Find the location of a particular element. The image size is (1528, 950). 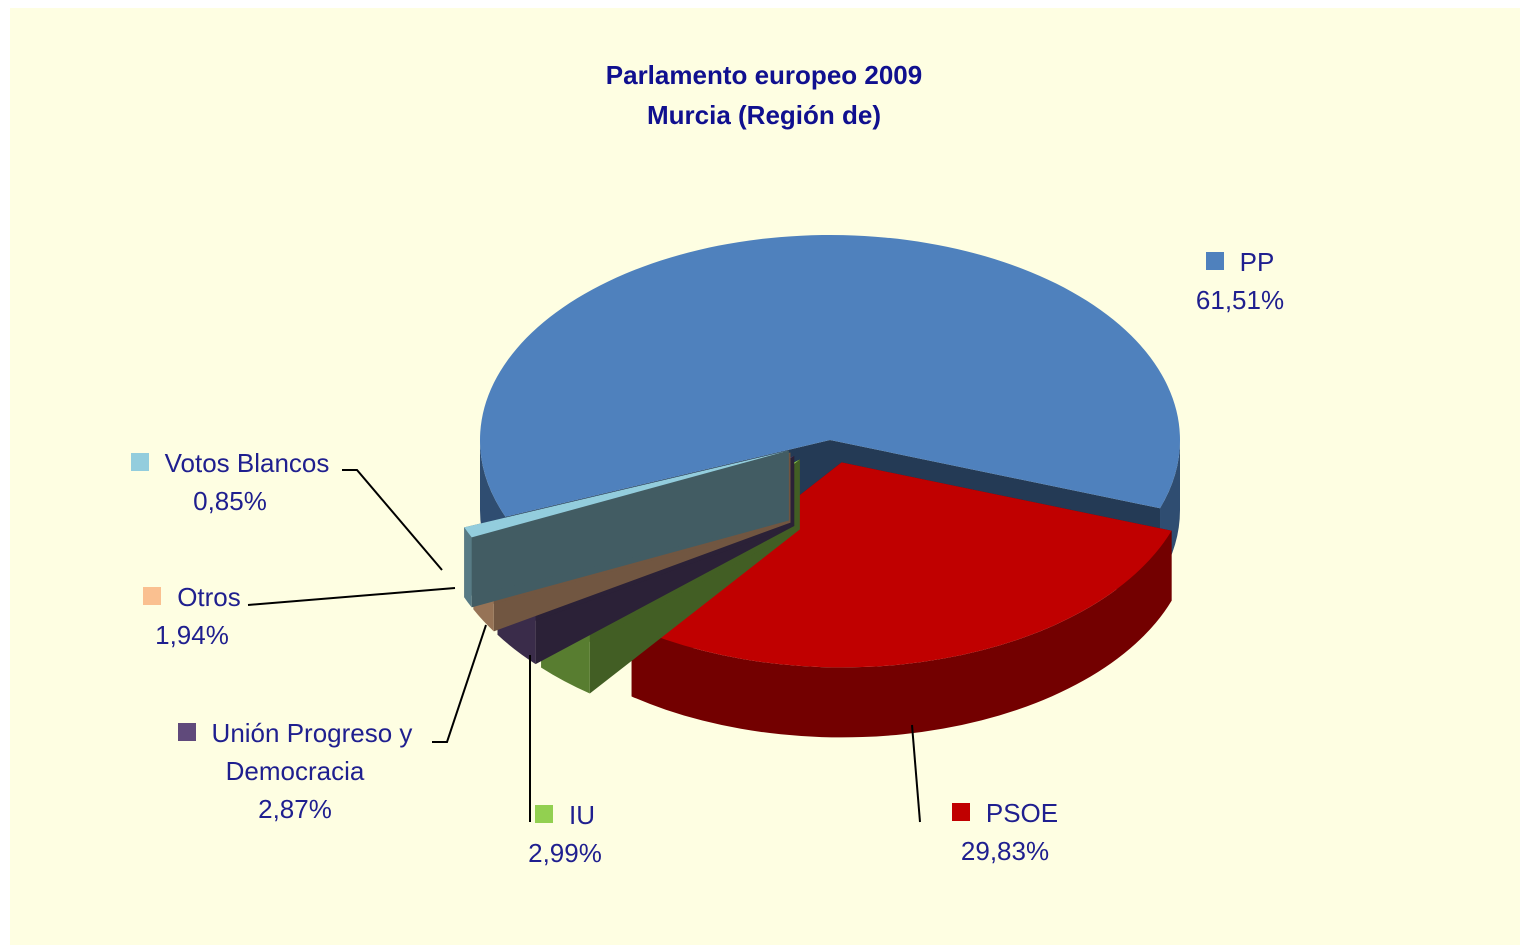

value-label: 2,99% is located at coordinates (565, 853).